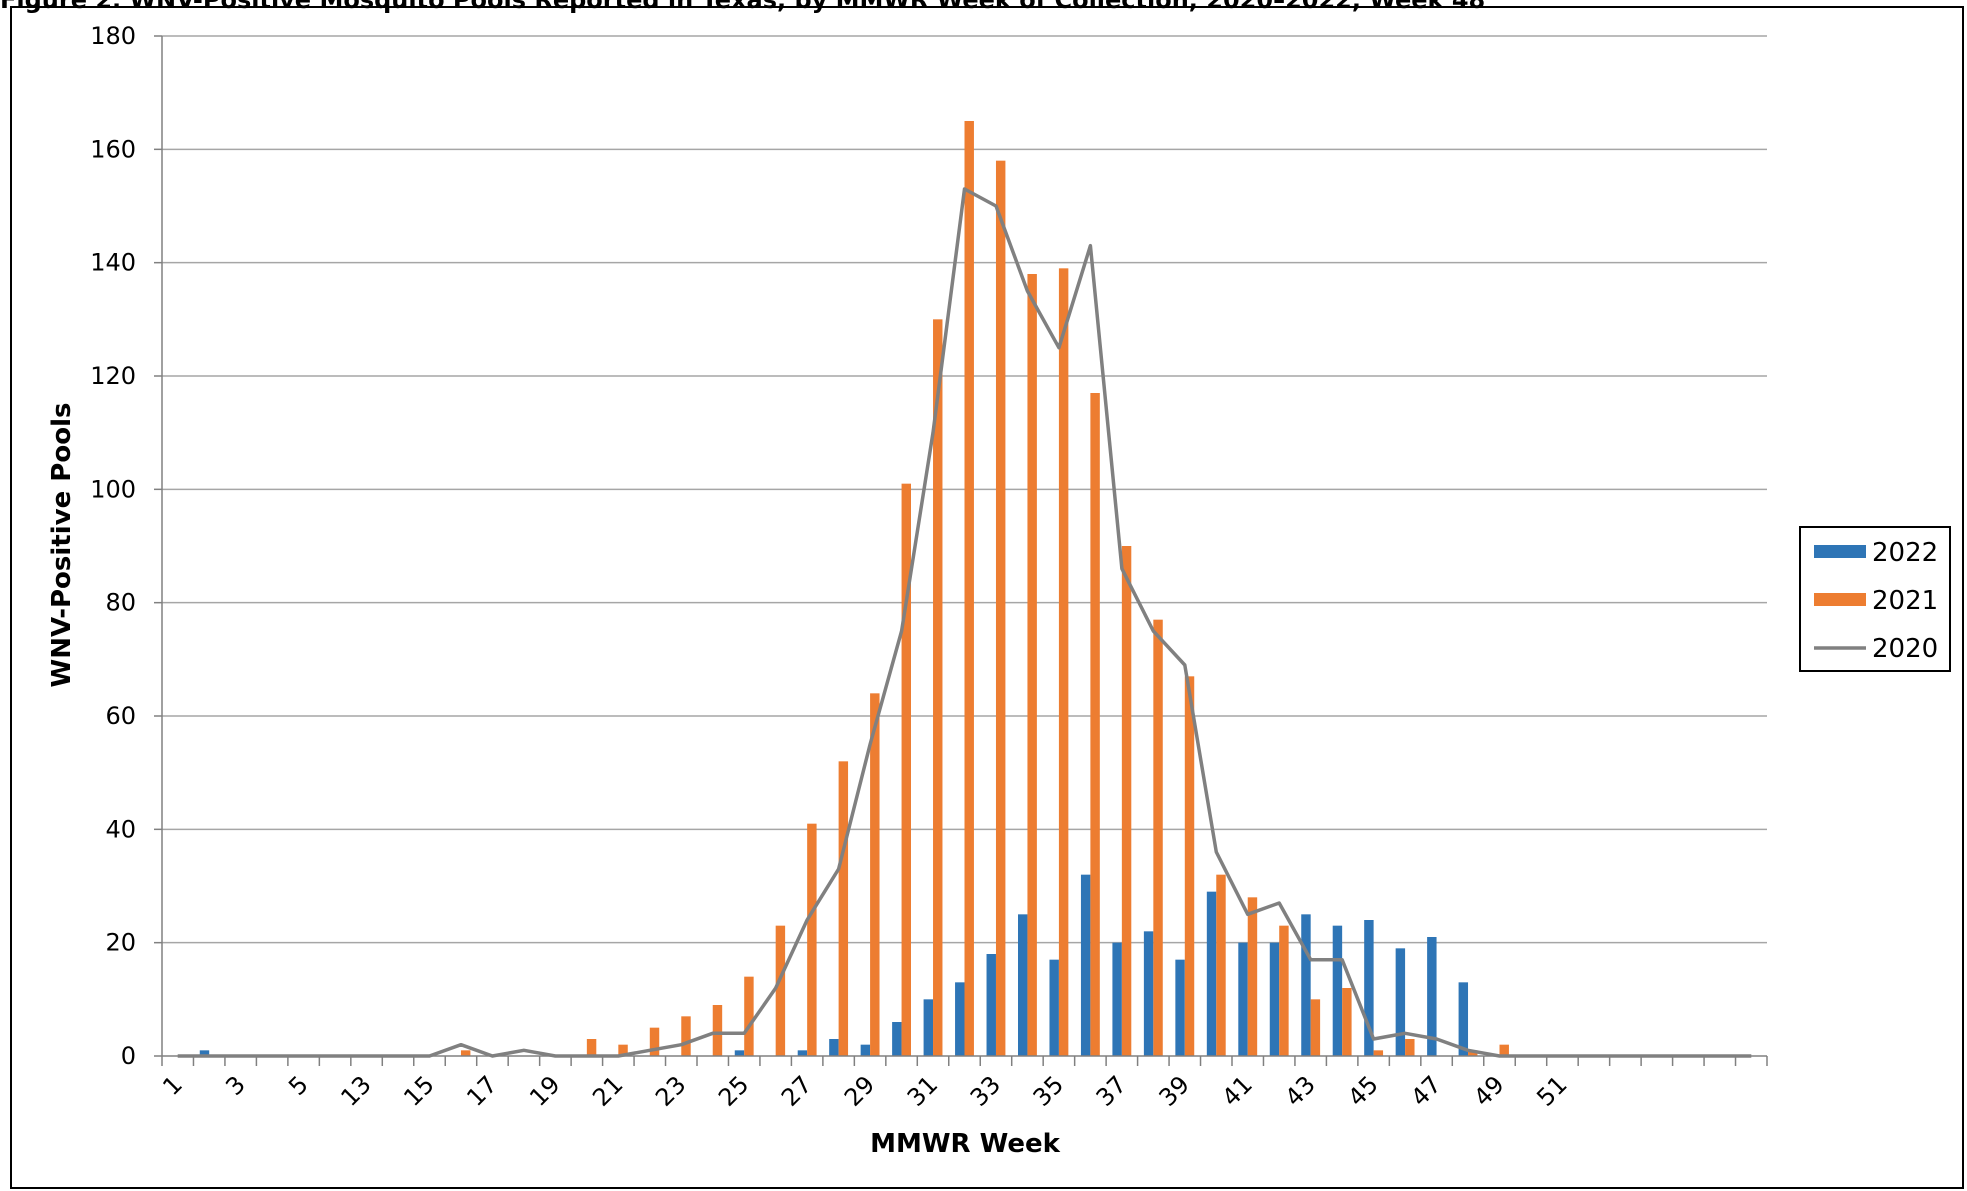  Describe the element at coordinates (62, 545) in the screenshot. I see `y-axis-title: WNV-Positive Pools` at that location.